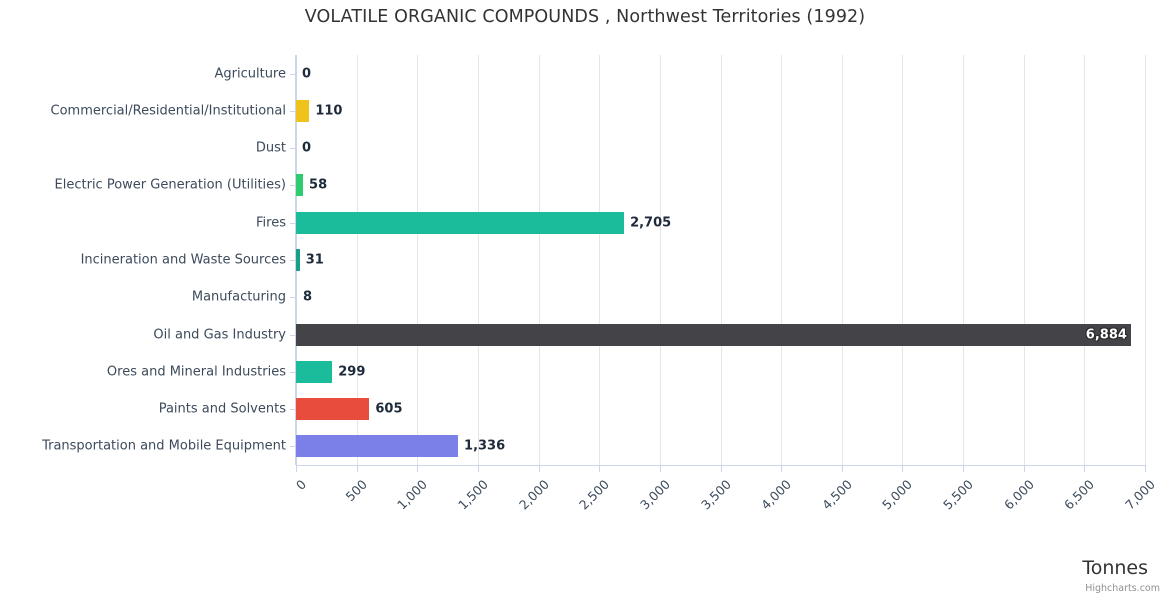 This screenshot has height=600, width=1170. What do you see at coordinates (594, 494) in the screenshot?
I see `x-axis-label: 2,500` at bounding box center [594, 494].